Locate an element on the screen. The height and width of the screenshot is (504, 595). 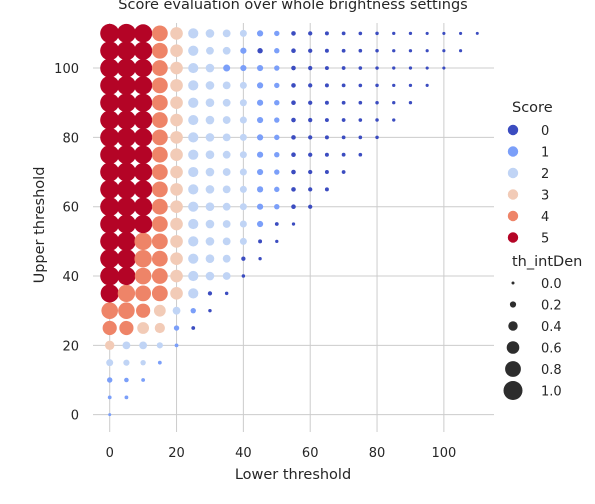
y-tick-label: 0 is located at coordinates (75, 416).